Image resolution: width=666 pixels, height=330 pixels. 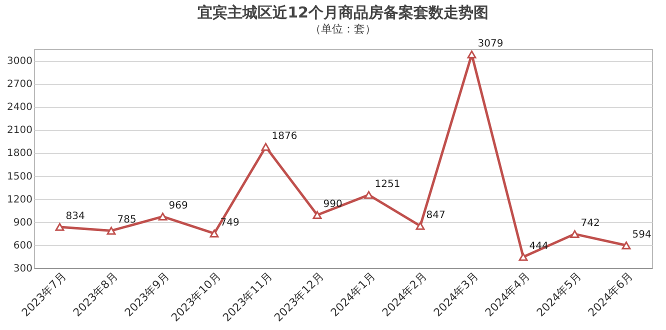 I want to click on data-label: 969, so click(x=178, y=206).